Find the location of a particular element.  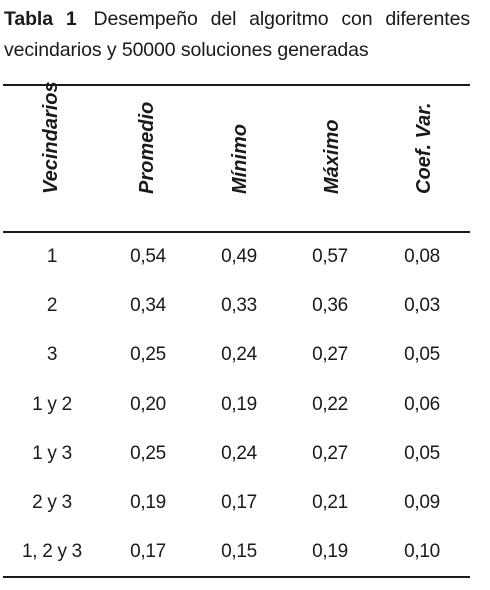

column-header-label: Coef. Var. is located at coordinates (424, 148).